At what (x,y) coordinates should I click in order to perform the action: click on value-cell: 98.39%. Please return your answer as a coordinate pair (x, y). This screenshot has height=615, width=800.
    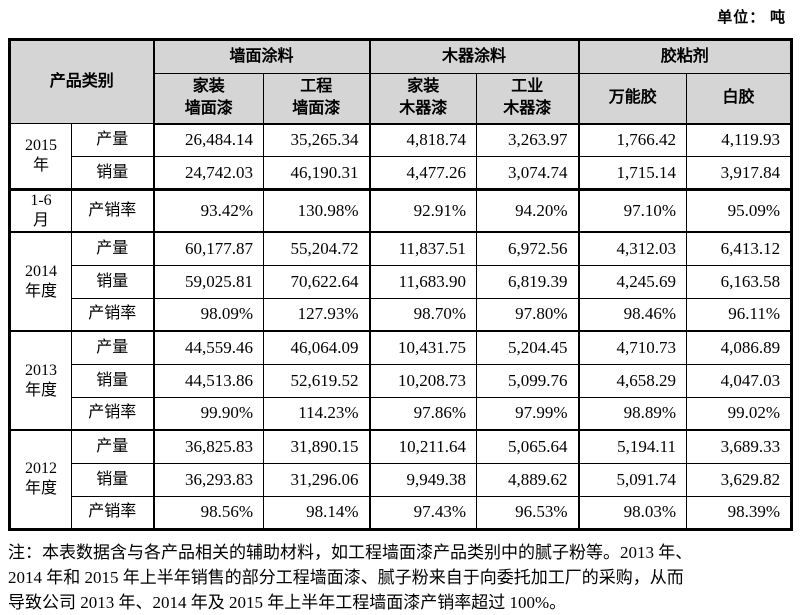
    Looking at the image, I should click on (739, 512).